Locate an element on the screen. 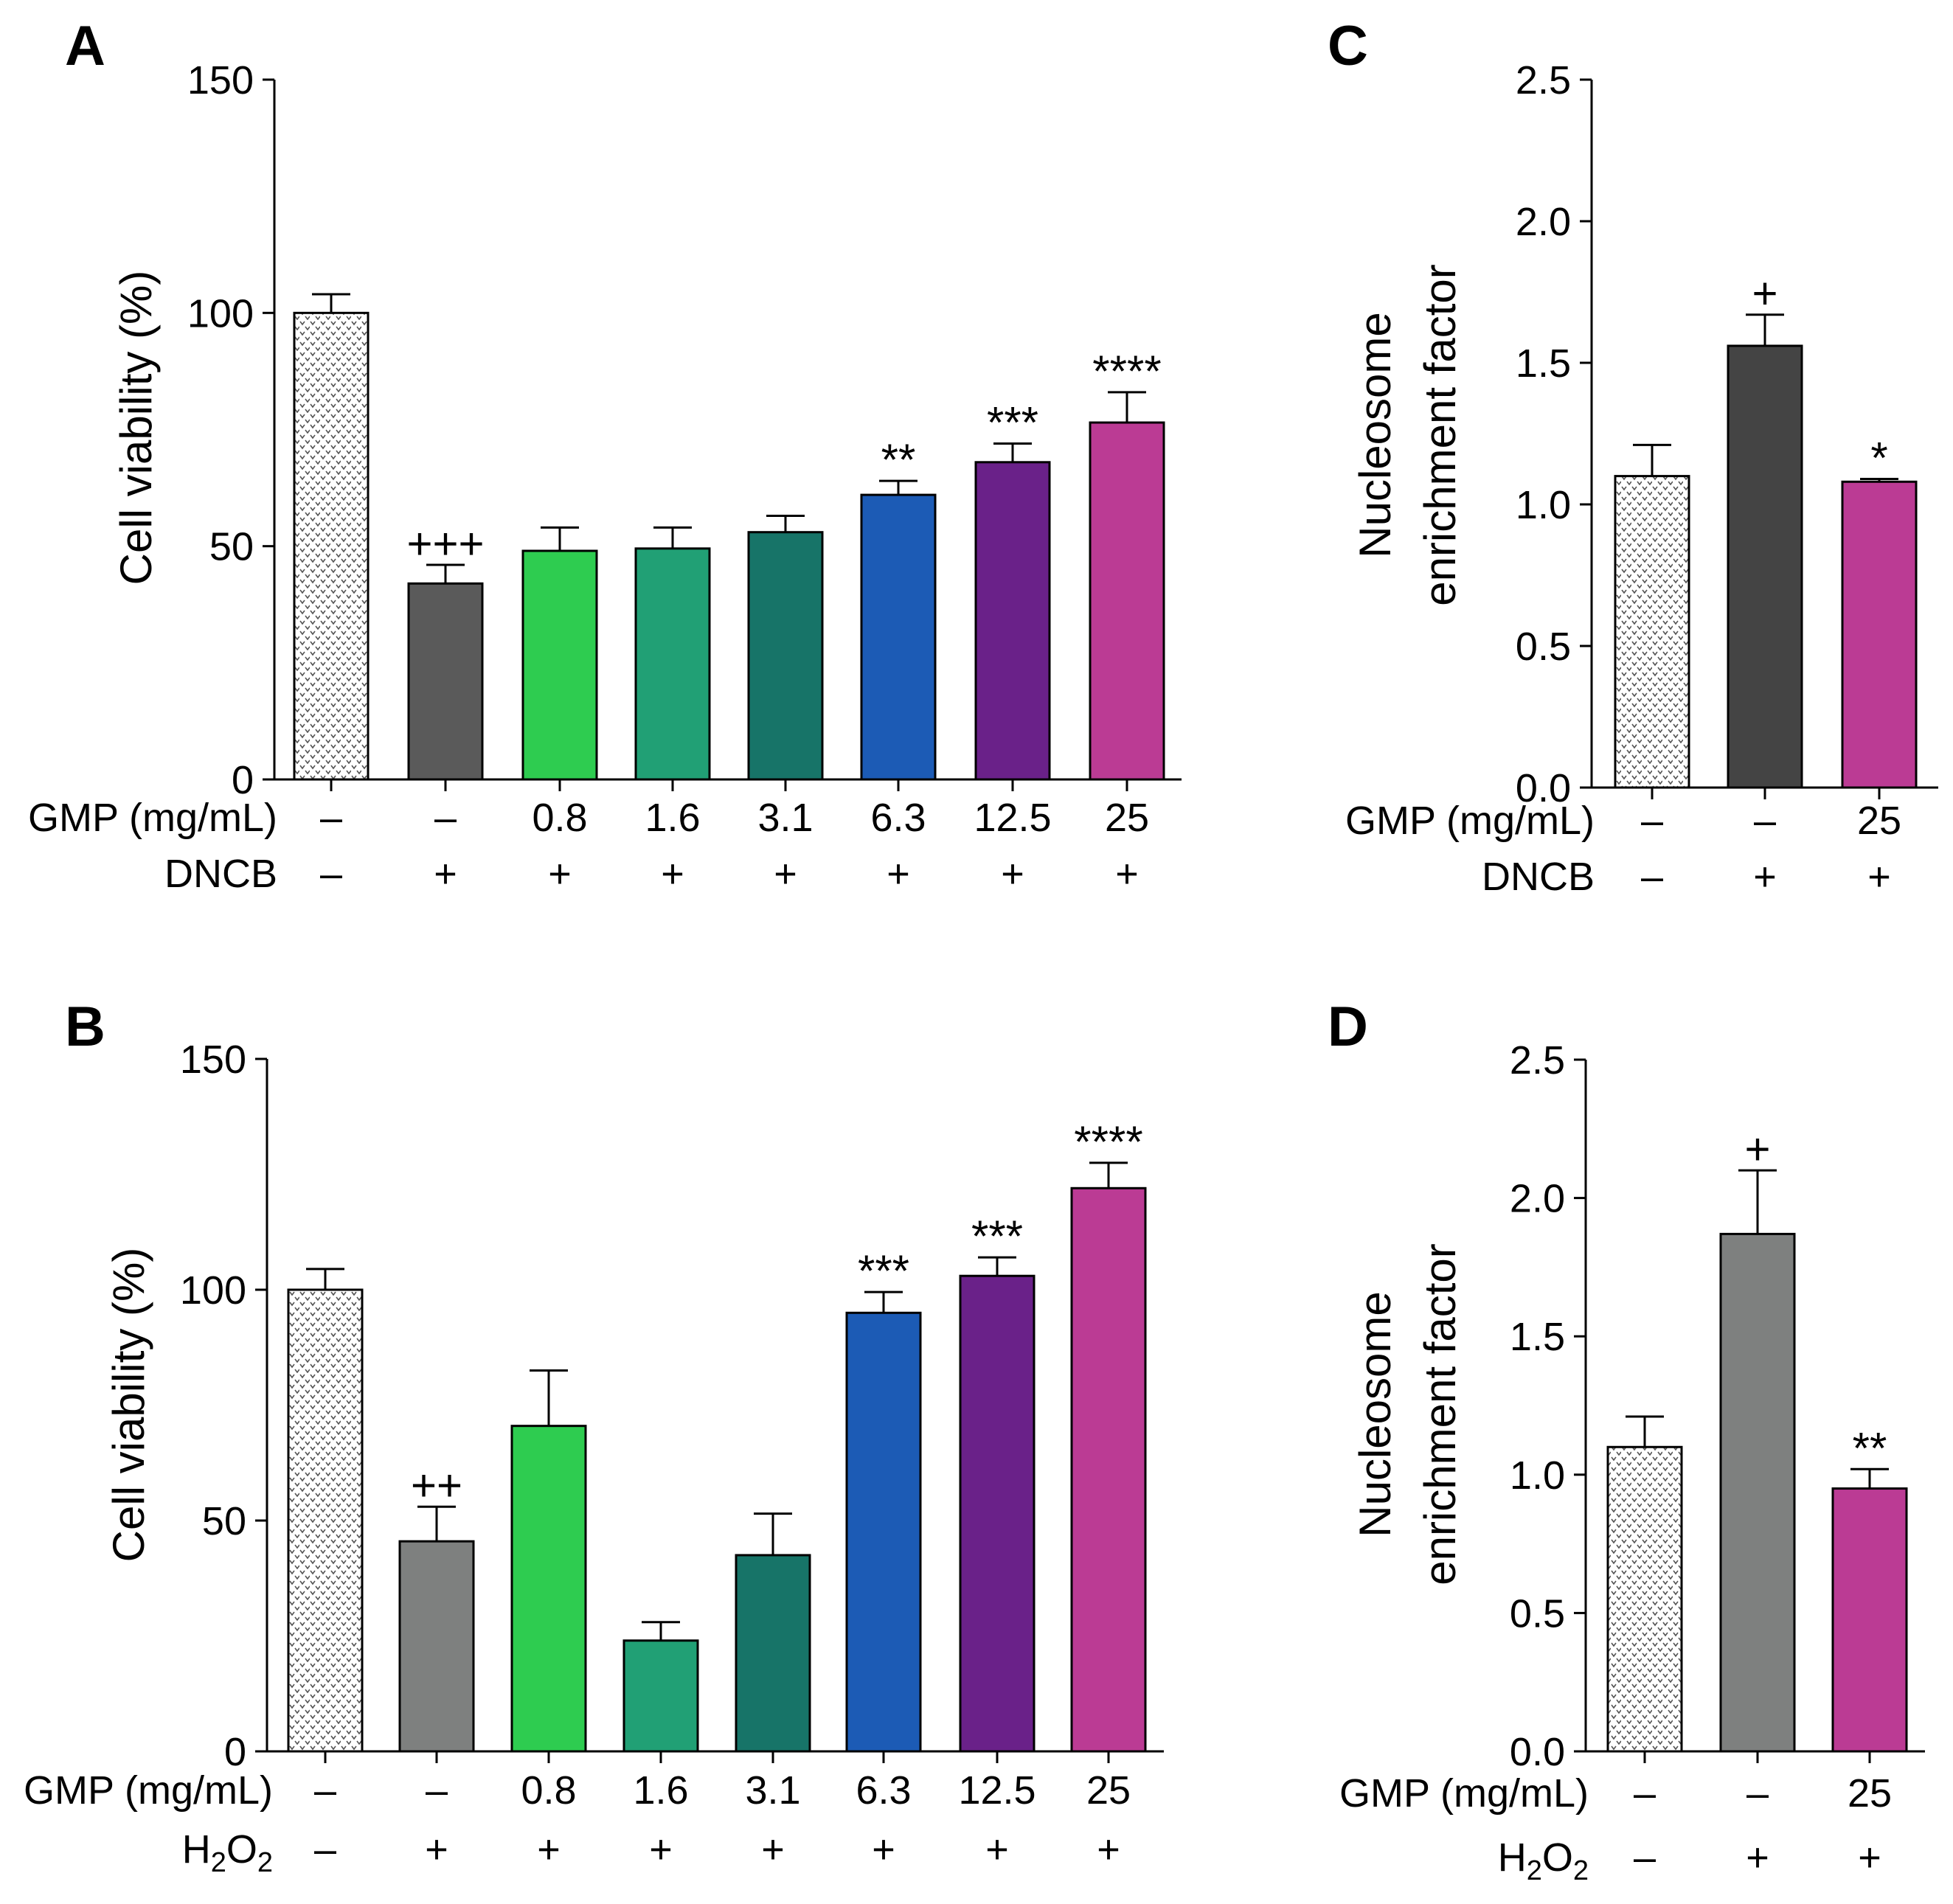  y-tick-label: 1.5 is located at coordinates (1543, 363).